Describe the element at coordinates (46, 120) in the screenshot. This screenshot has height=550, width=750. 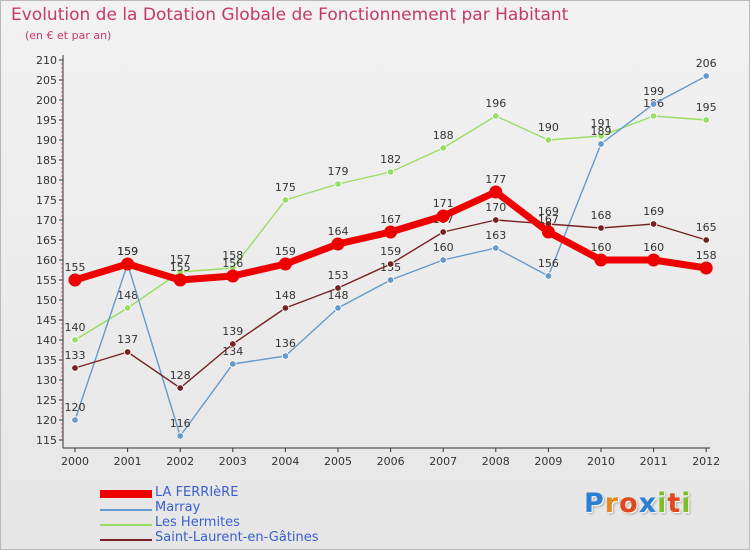
I see `y-tick-label: 195` at that location.